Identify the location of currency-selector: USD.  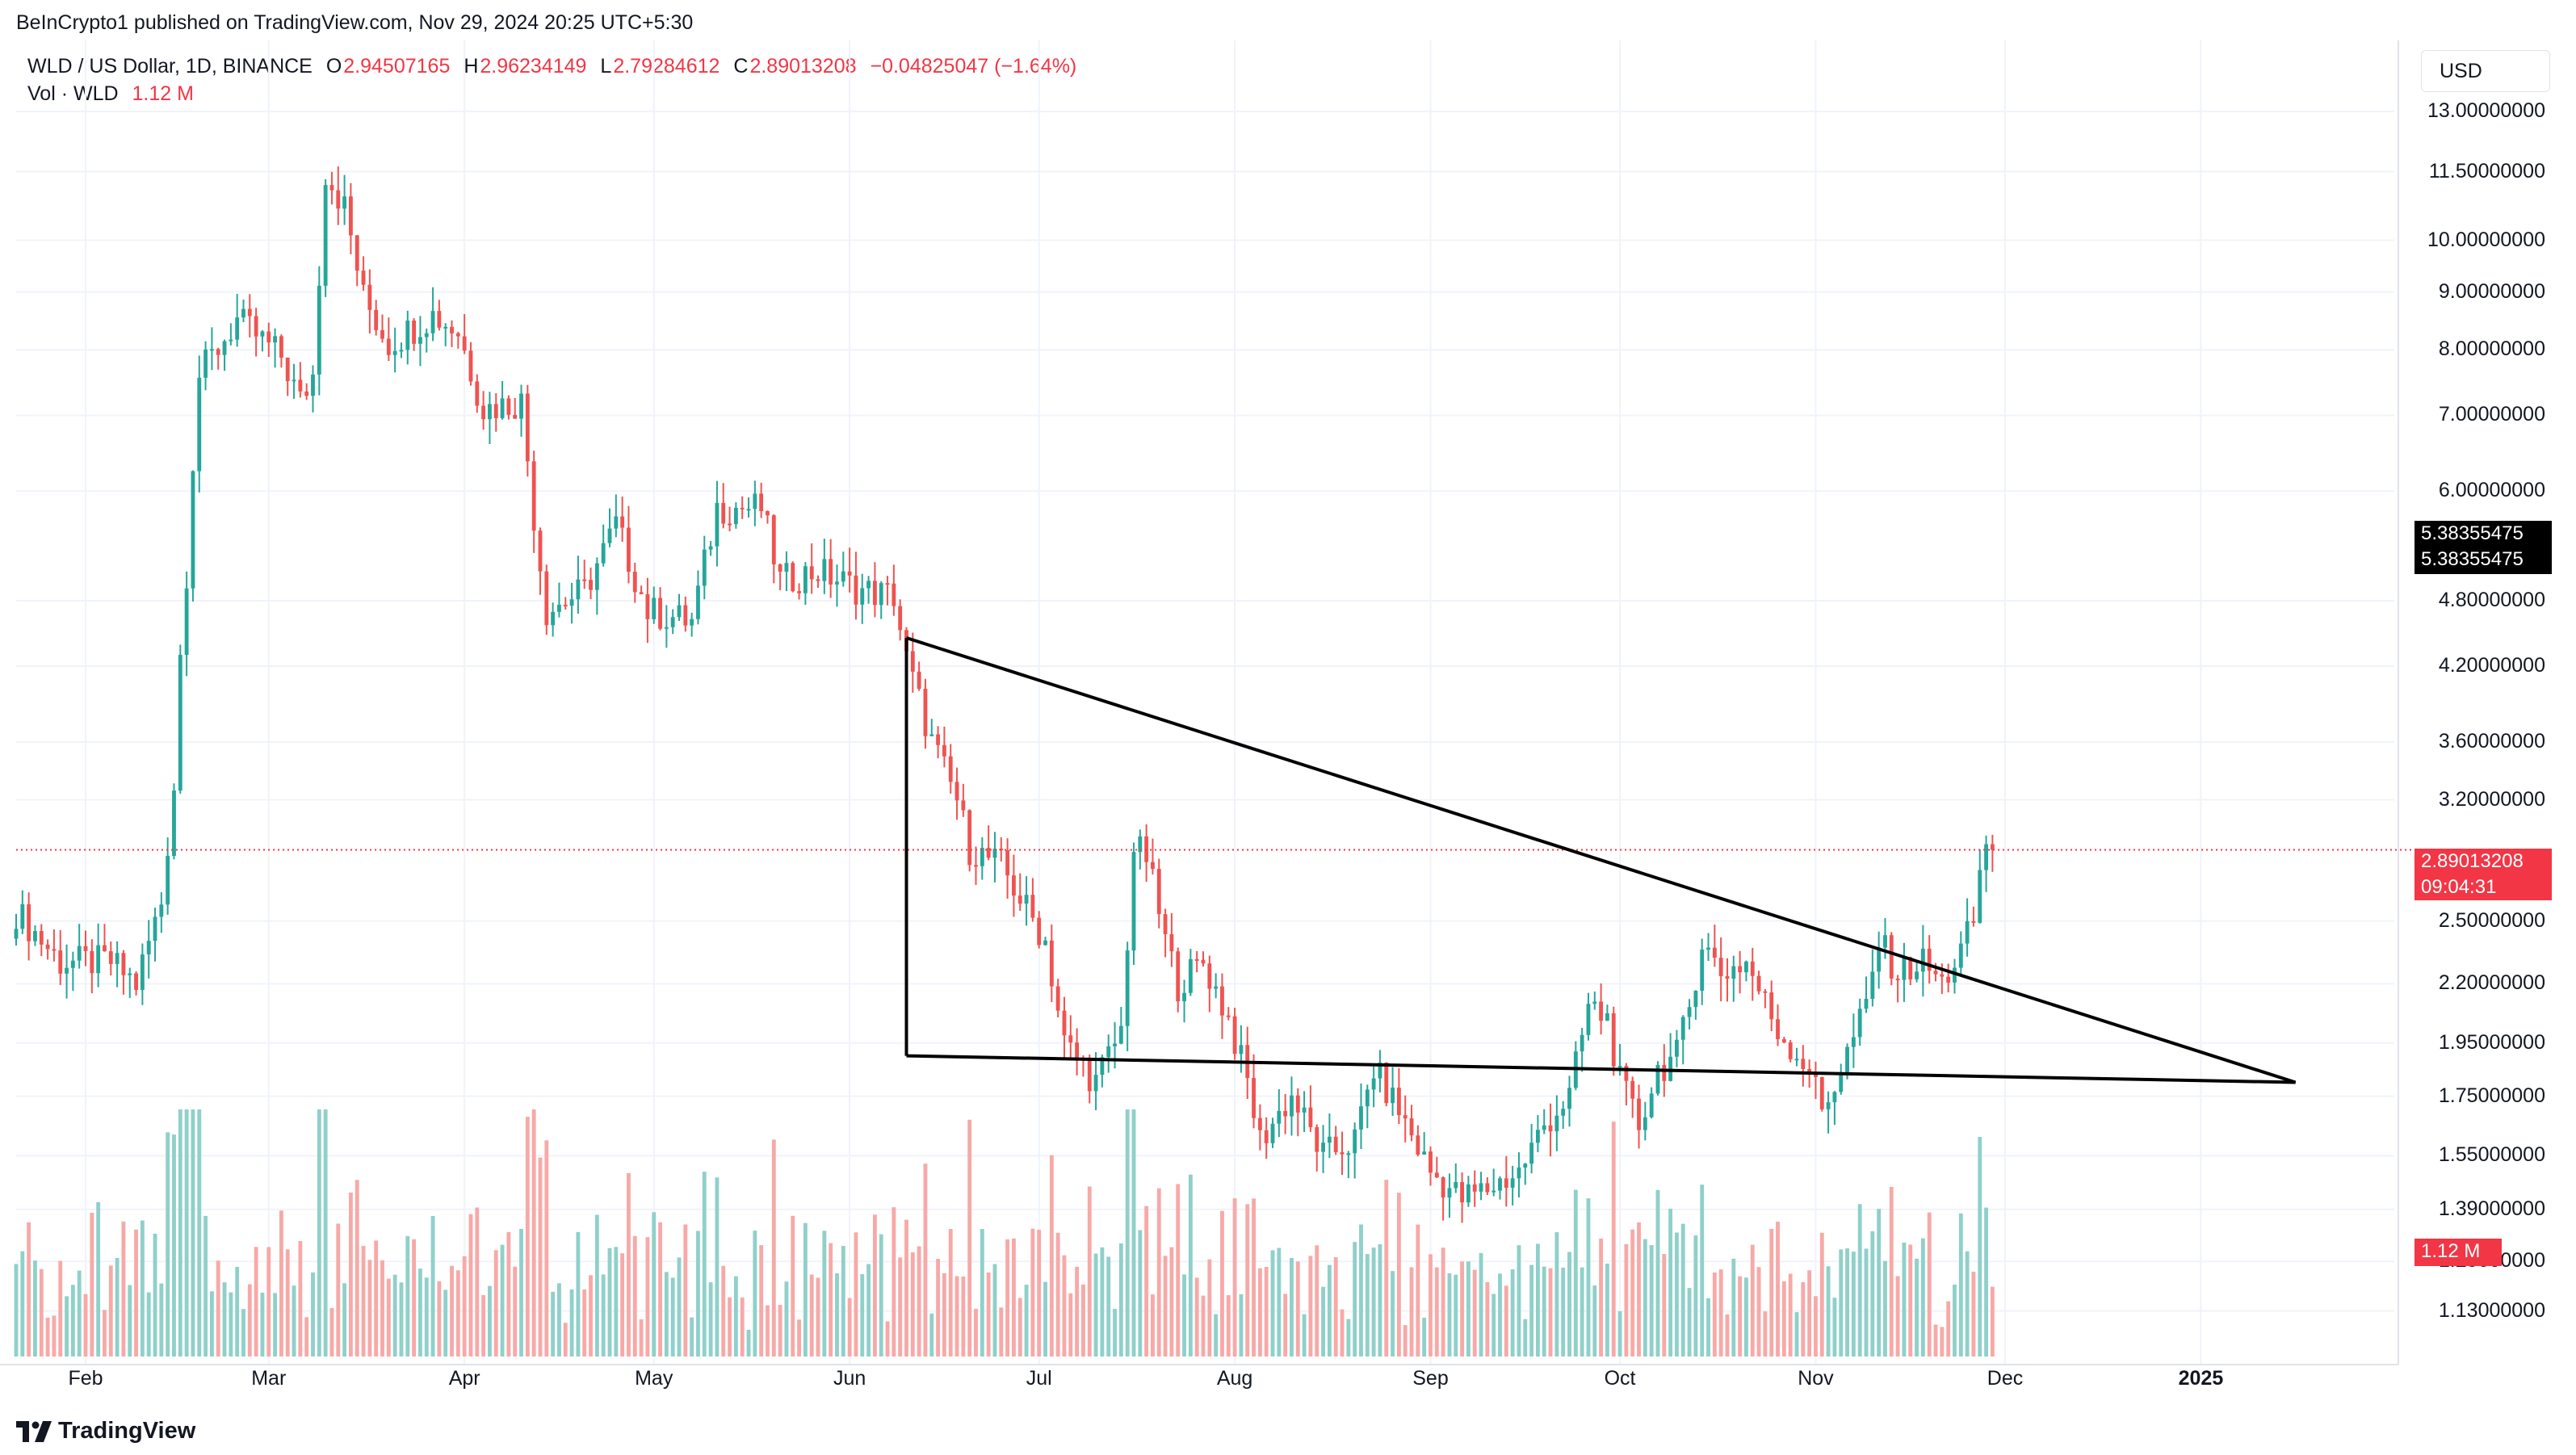
(2485, 71).